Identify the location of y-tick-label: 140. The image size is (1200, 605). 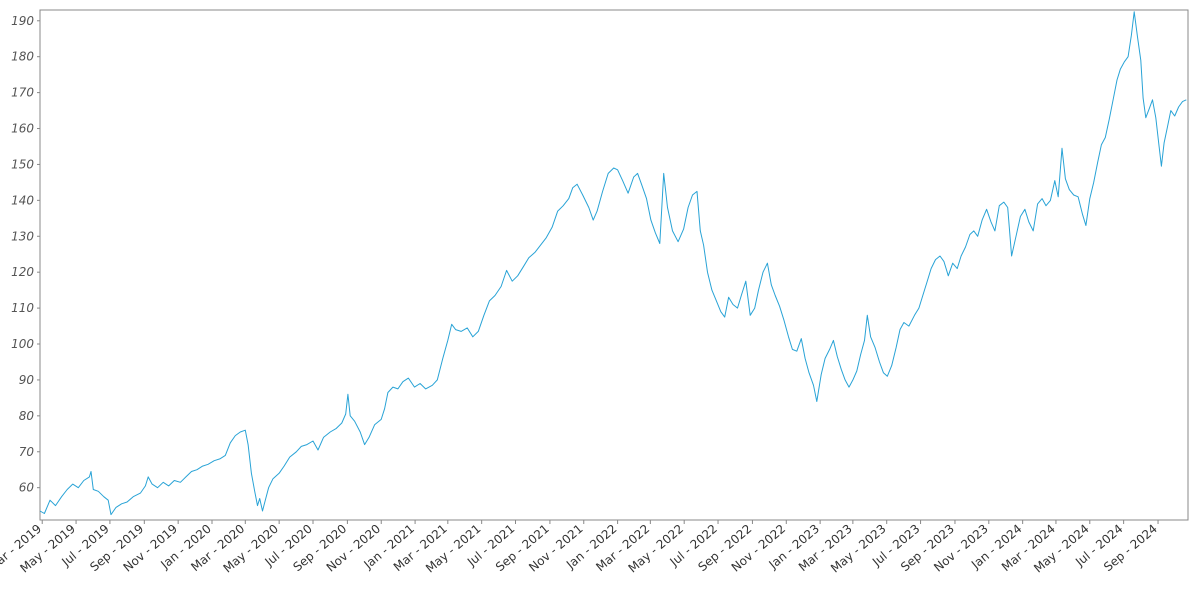
(22, 200).